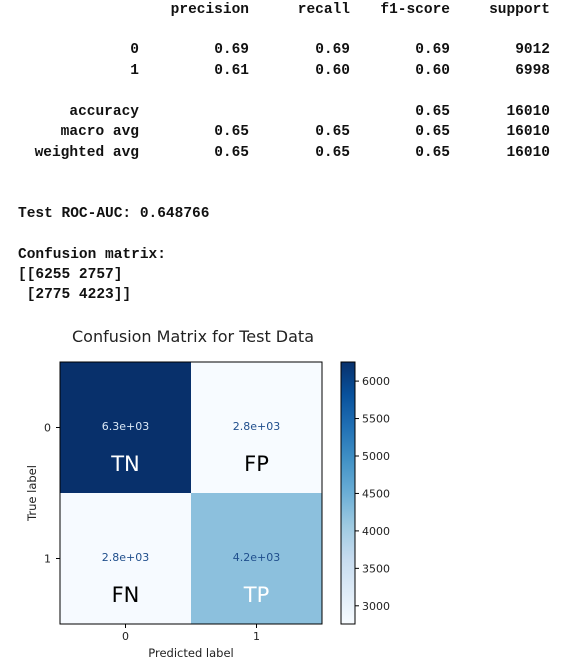  Describe the element at coordinates (114, 214) in the screenshot. I see `roc-auc-line: Test ROC-AUC: 0.648766` at that location.